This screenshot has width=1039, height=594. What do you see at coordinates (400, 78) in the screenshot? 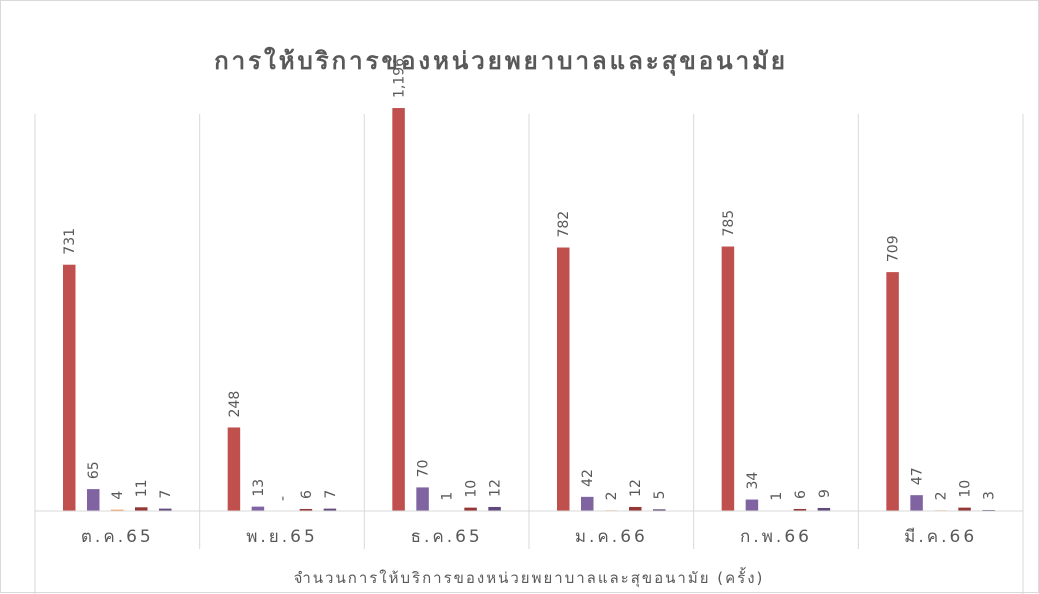
I see `data-label: 1,196` at bounding box center [400, 78].